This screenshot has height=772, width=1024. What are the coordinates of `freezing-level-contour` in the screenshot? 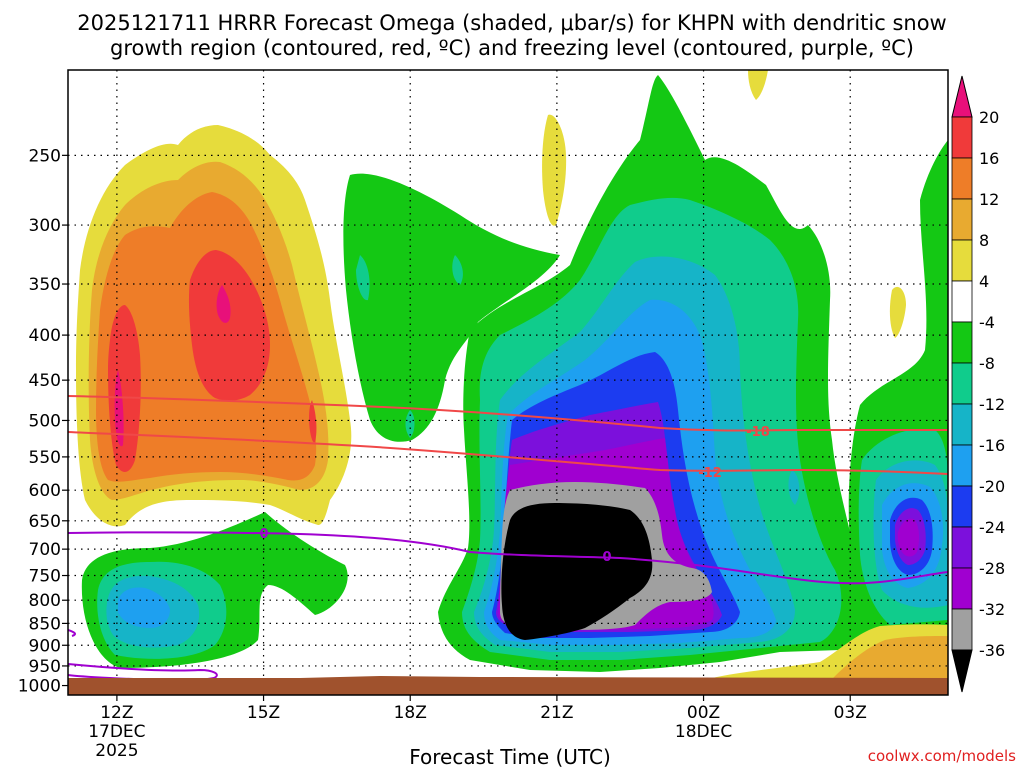 It's located at (508, 558).